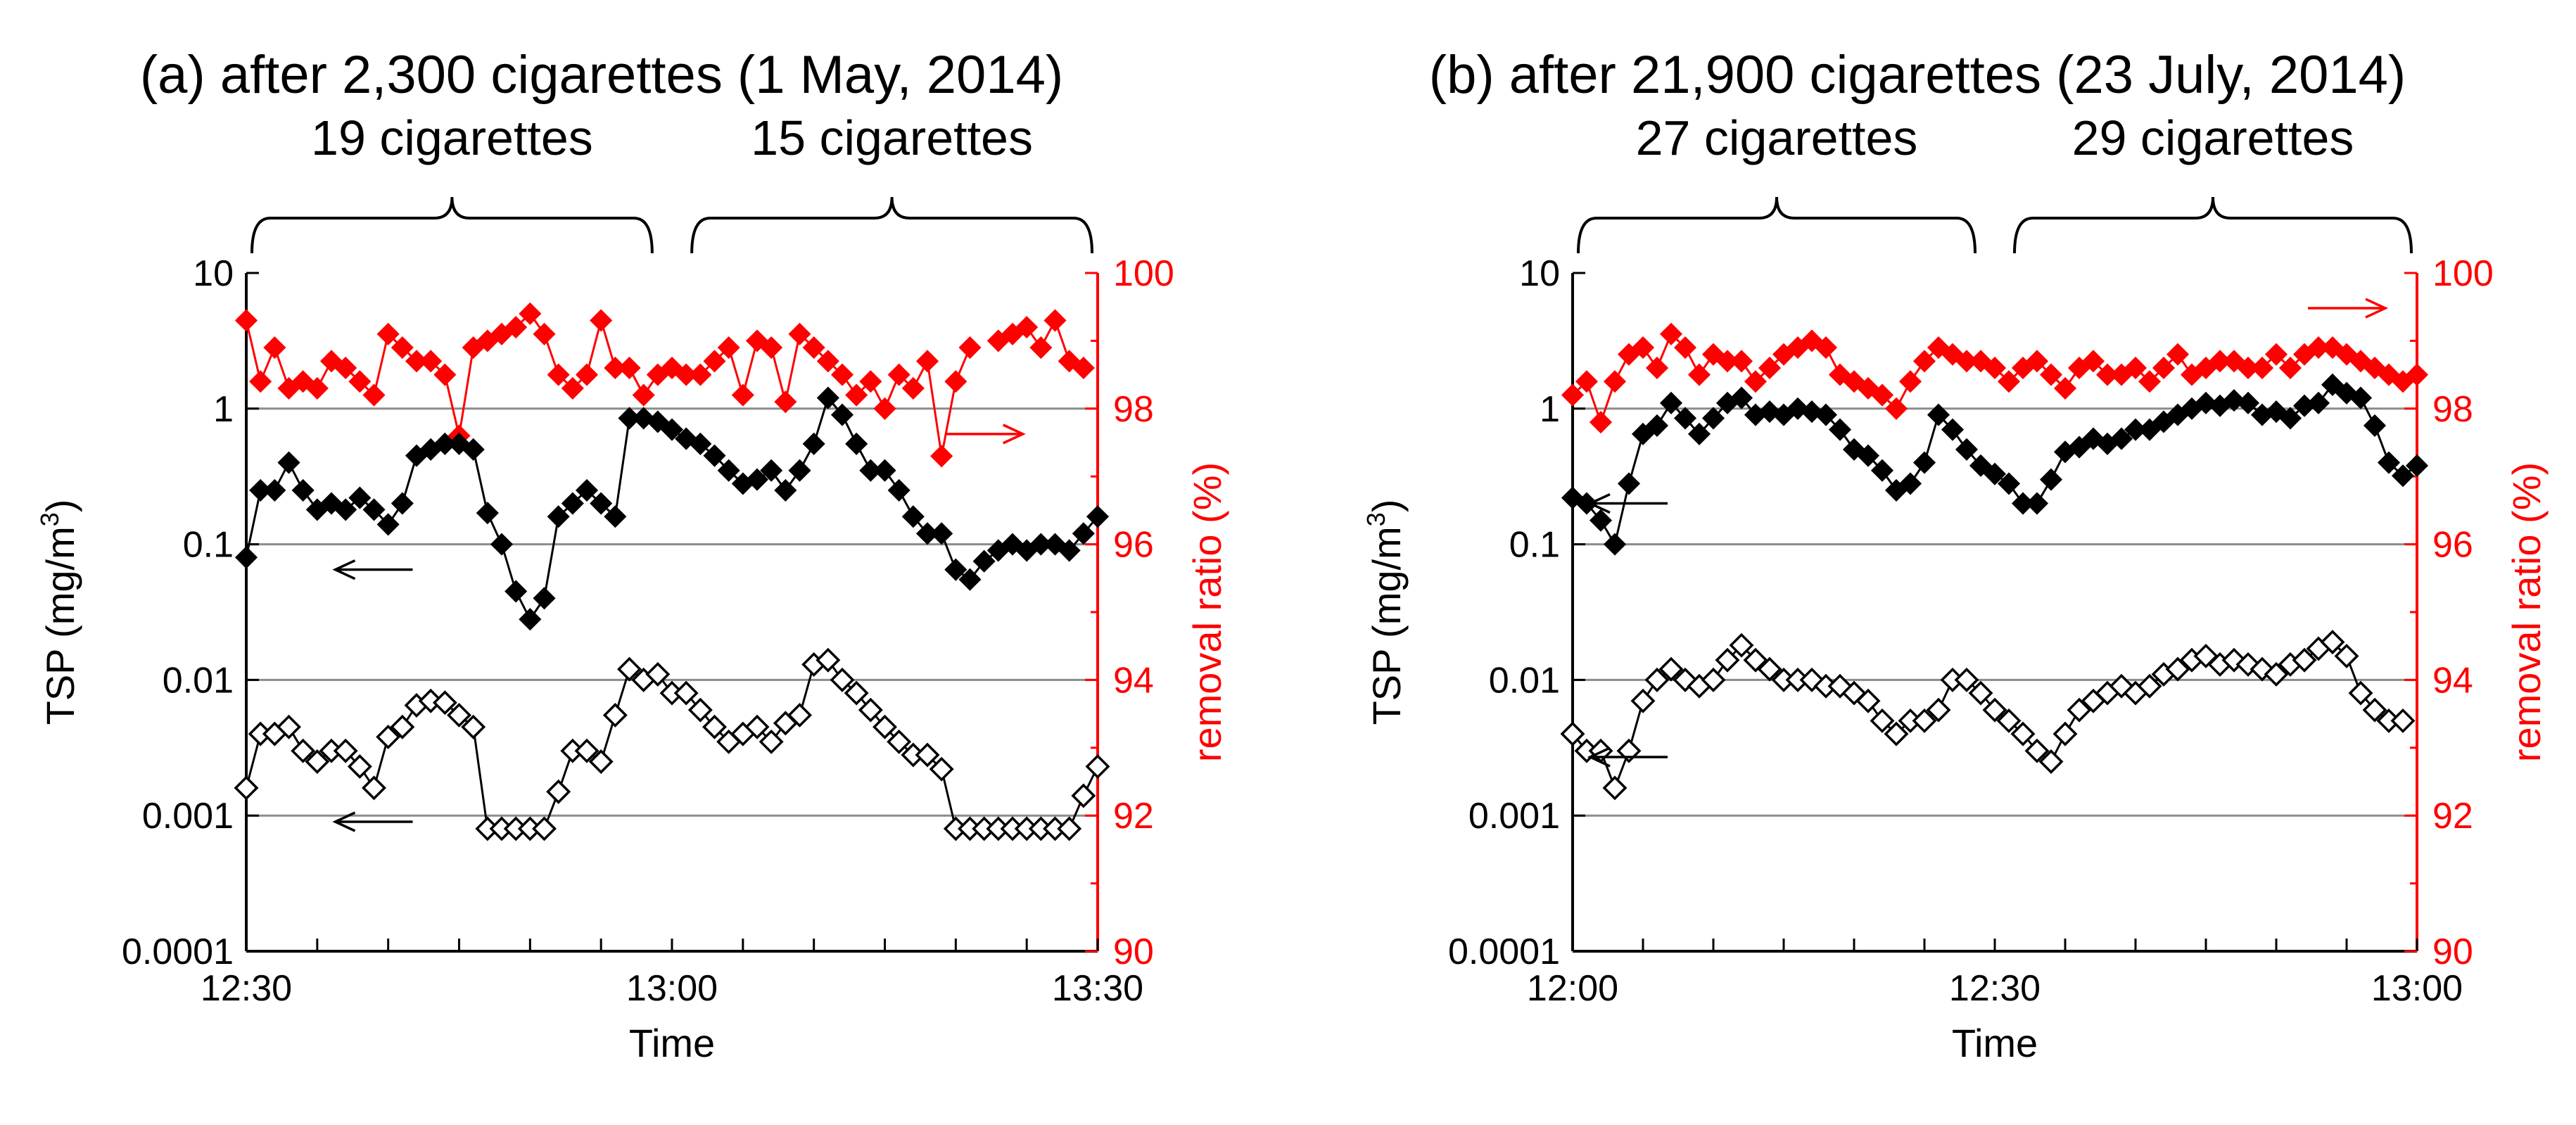  Describe the element at coordinates (1207, 612) in the screenshot. I see `y-axis-right-label: removal ratio (%)` at that location.